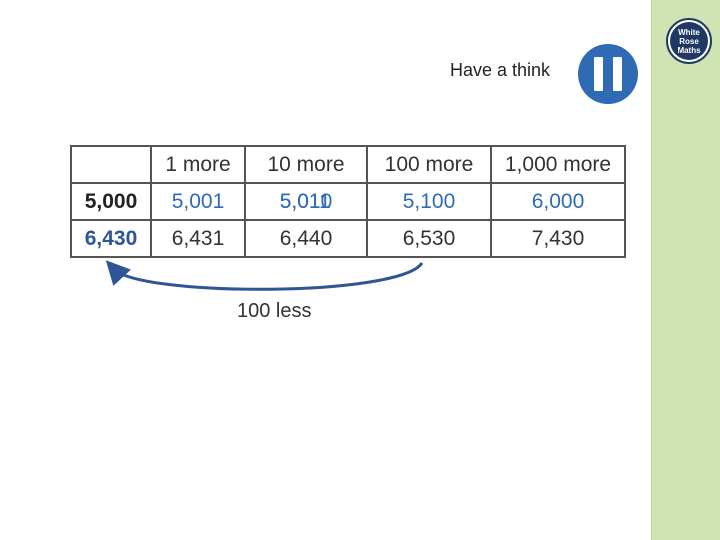  I want to click on pause-bar-right, so click(617, 74).